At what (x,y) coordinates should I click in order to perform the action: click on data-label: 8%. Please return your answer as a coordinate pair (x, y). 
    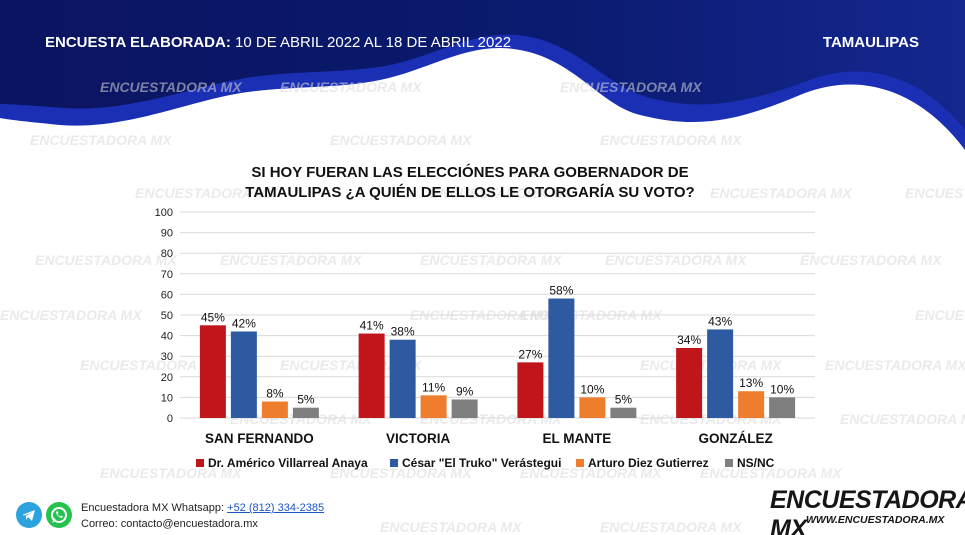
    Looking at the image, I should click on (275, 394).